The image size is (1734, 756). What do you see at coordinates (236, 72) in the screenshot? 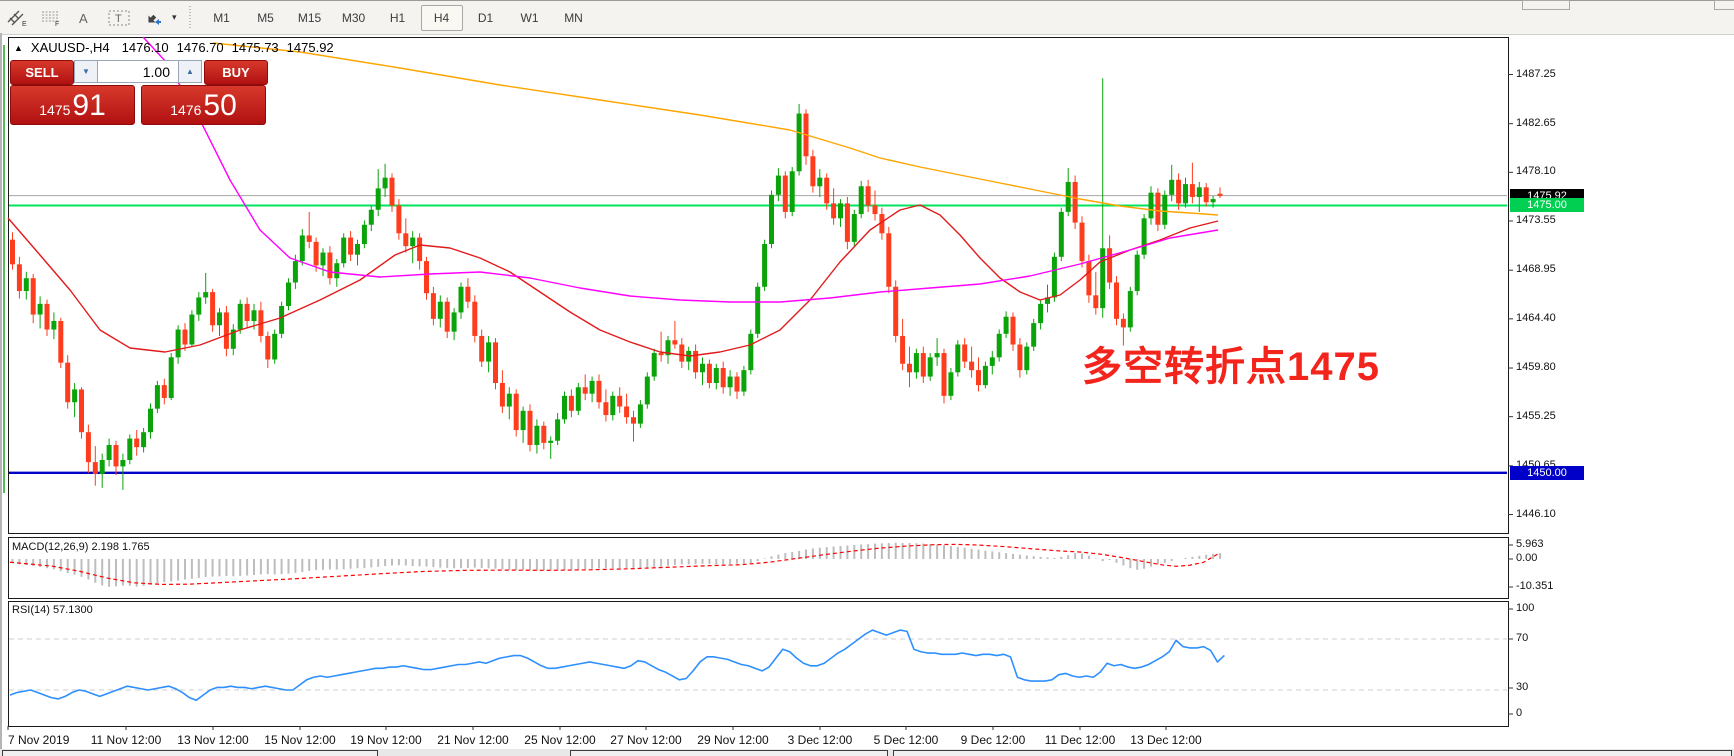
I see `buy-button: BUY` at bounding box center [236, 72].